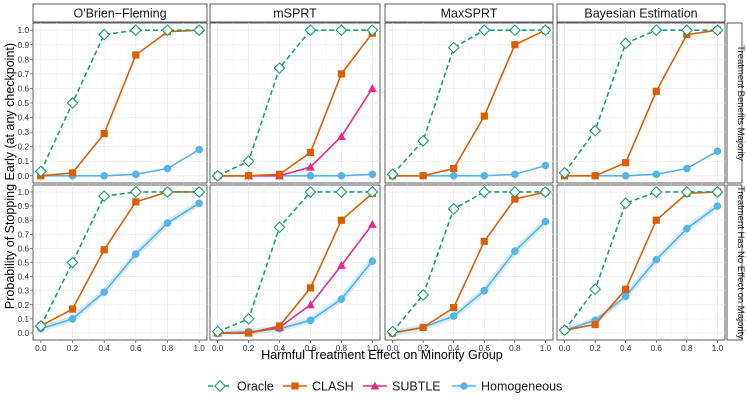  I want to click on column-strip-1: mSPRT, so click(295, 13).